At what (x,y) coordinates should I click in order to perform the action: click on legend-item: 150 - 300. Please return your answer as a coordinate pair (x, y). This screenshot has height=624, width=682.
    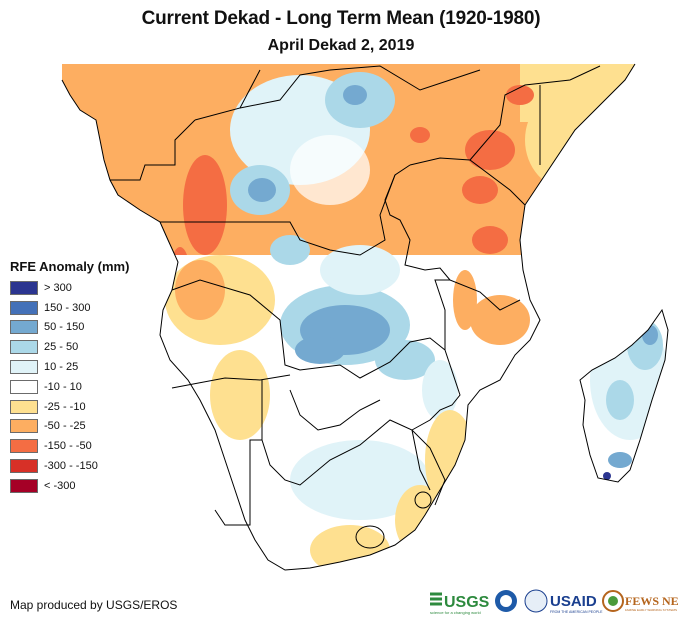
    Looking at the image, I should click on (69, 308).